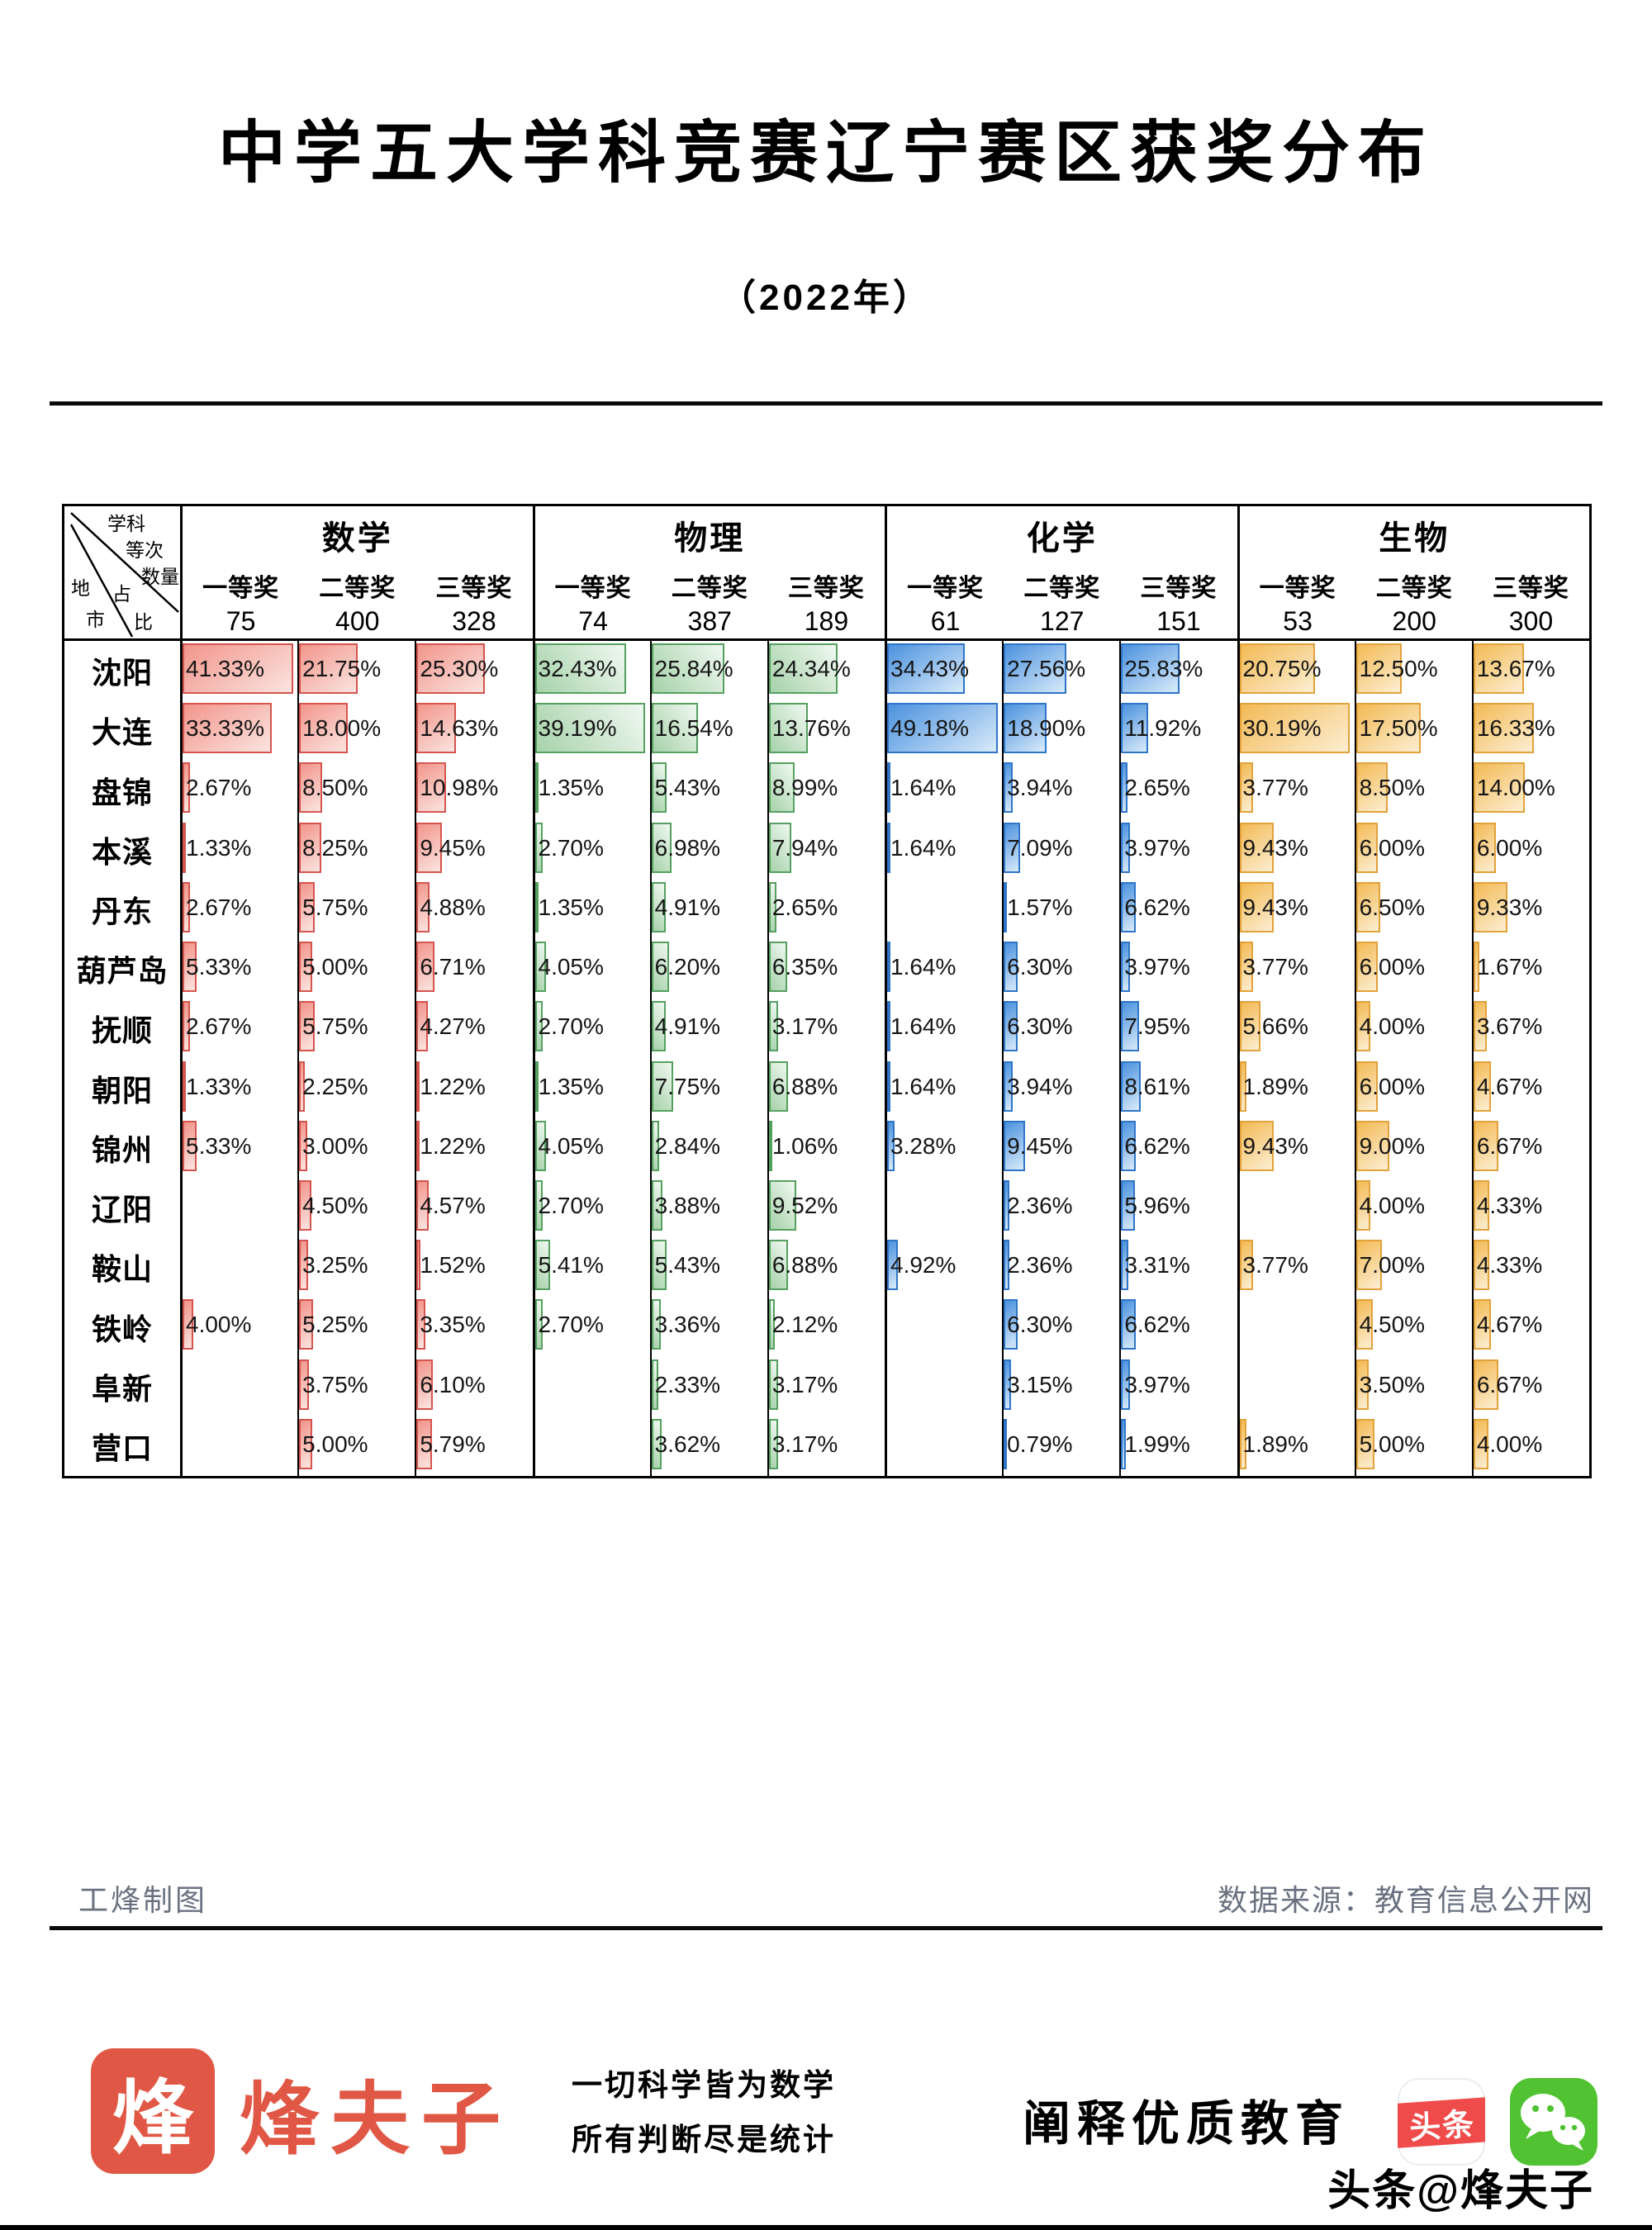 The width and height of the screenshot is (1652, 2230). I want to click on value-cell: 0.79%, so click(1060, 1446).